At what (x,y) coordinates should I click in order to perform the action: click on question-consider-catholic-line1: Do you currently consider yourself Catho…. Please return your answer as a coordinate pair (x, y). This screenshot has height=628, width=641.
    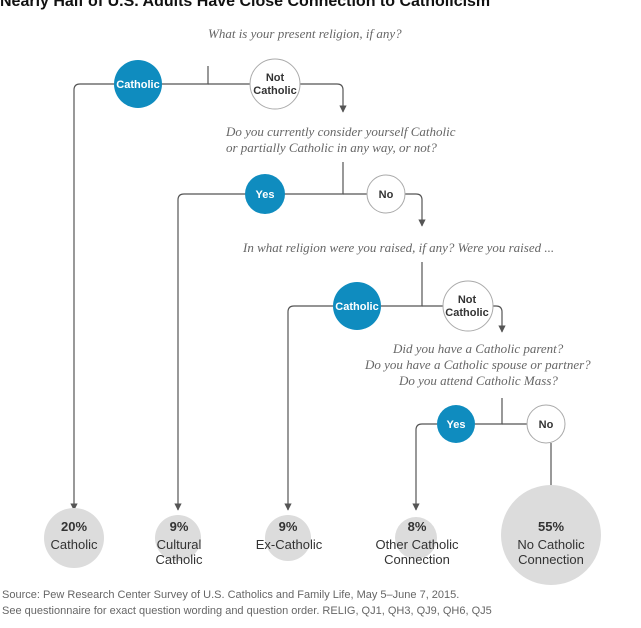
    Looking at the image, I should click on (340, 131).